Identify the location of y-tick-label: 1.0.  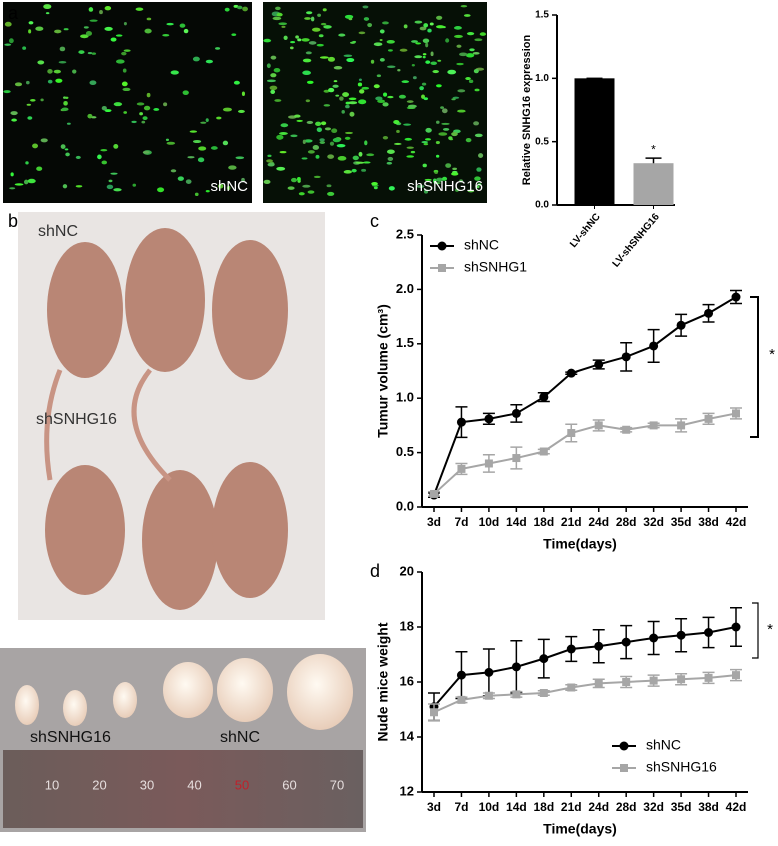
(542, 78).